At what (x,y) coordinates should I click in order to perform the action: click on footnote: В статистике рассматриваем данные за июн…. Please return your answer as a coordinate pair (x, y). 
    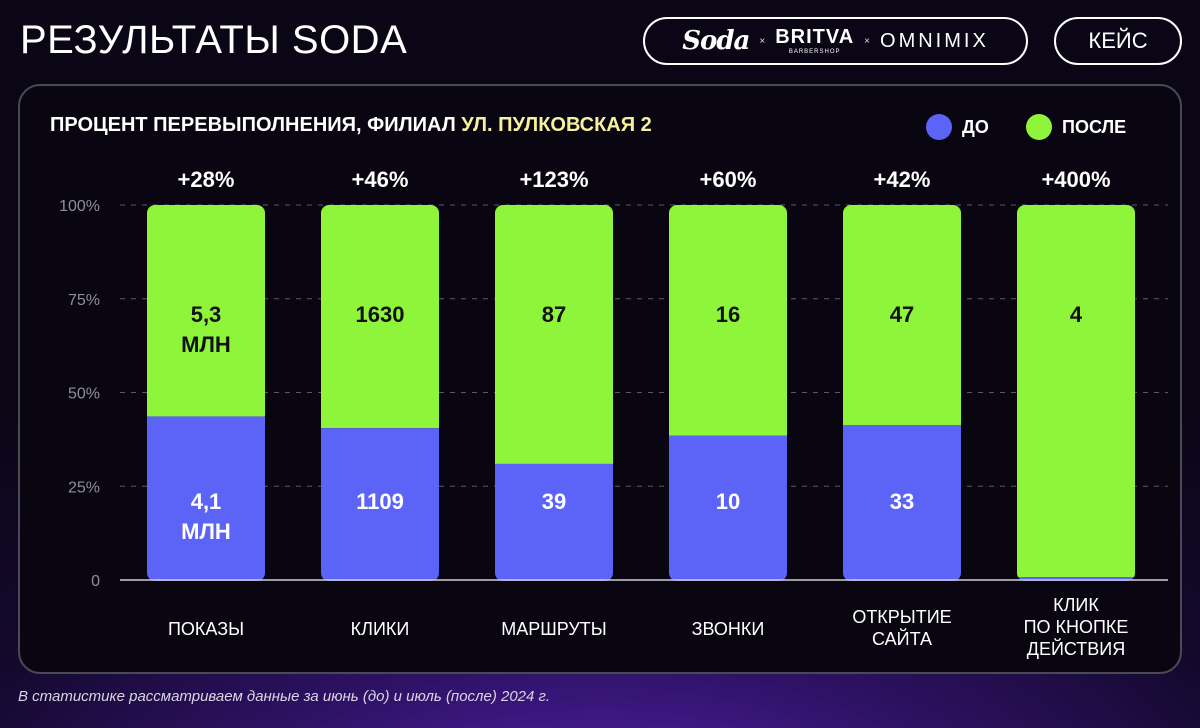
    Looking at the image, I should click on (284, 696).